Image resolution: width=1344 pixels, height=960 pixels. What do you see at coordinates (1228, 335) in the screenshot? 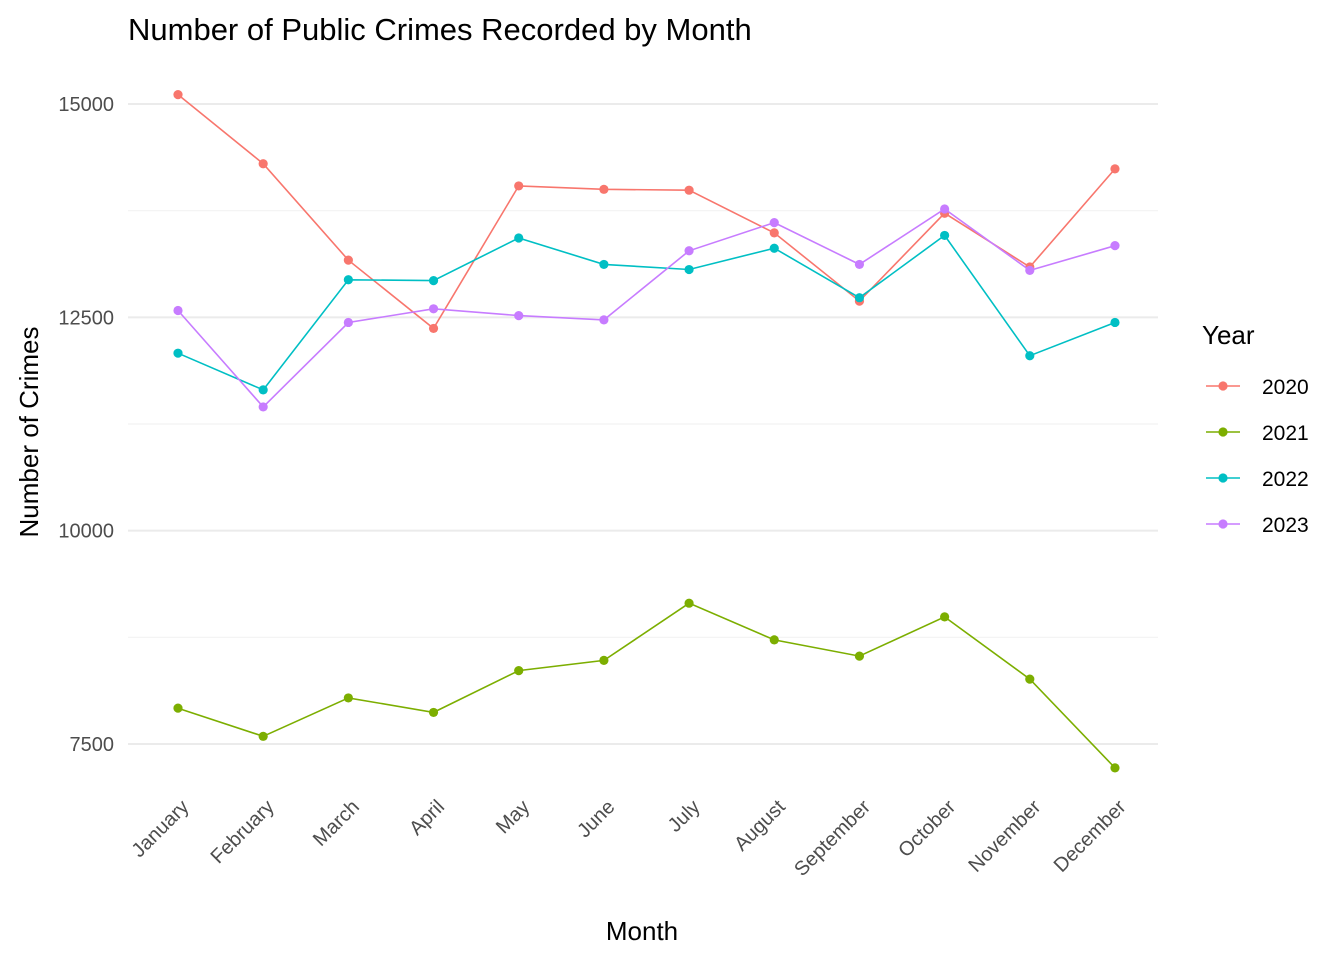
I see `legend-title: Year` at bounding box center [1228, 335].